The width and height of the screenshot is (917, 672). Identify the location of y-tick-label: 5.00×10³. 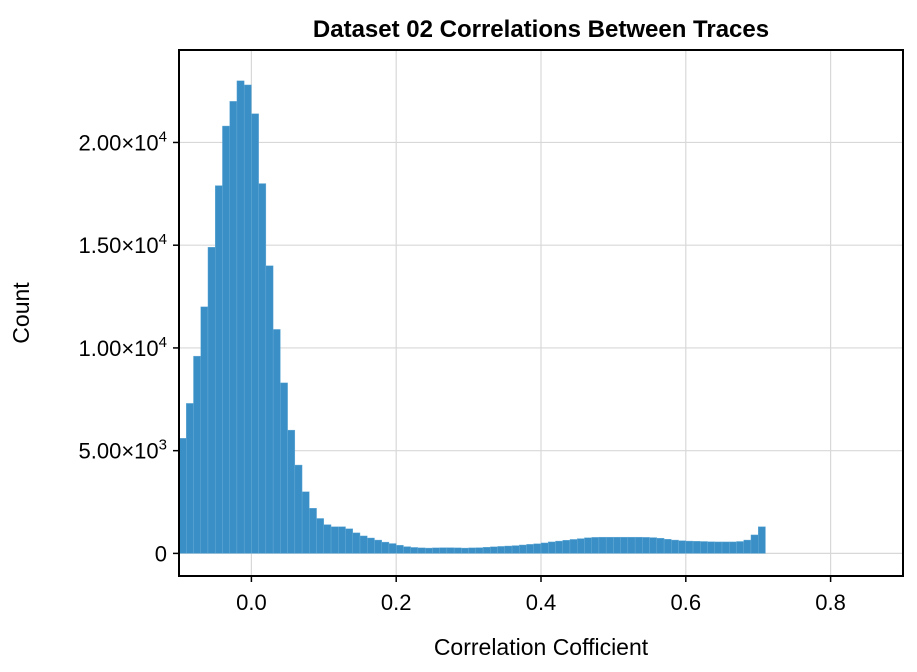
(123, 450).